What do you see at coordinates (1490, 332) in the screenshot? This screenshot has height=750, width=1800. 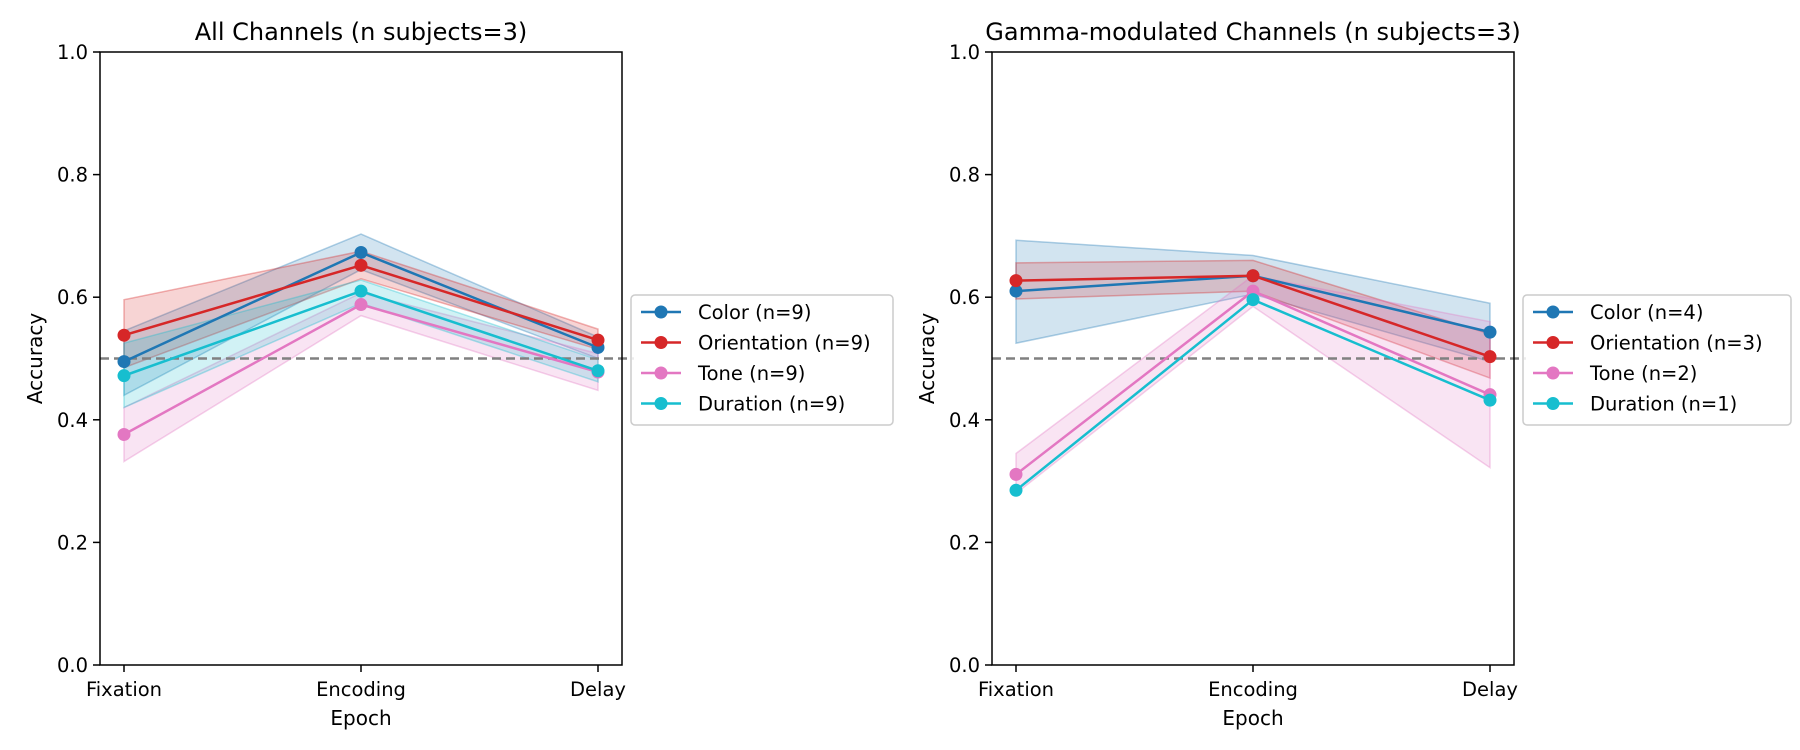 I see `data-point-color-n-4-delay` at bounding box center [1490, 332].